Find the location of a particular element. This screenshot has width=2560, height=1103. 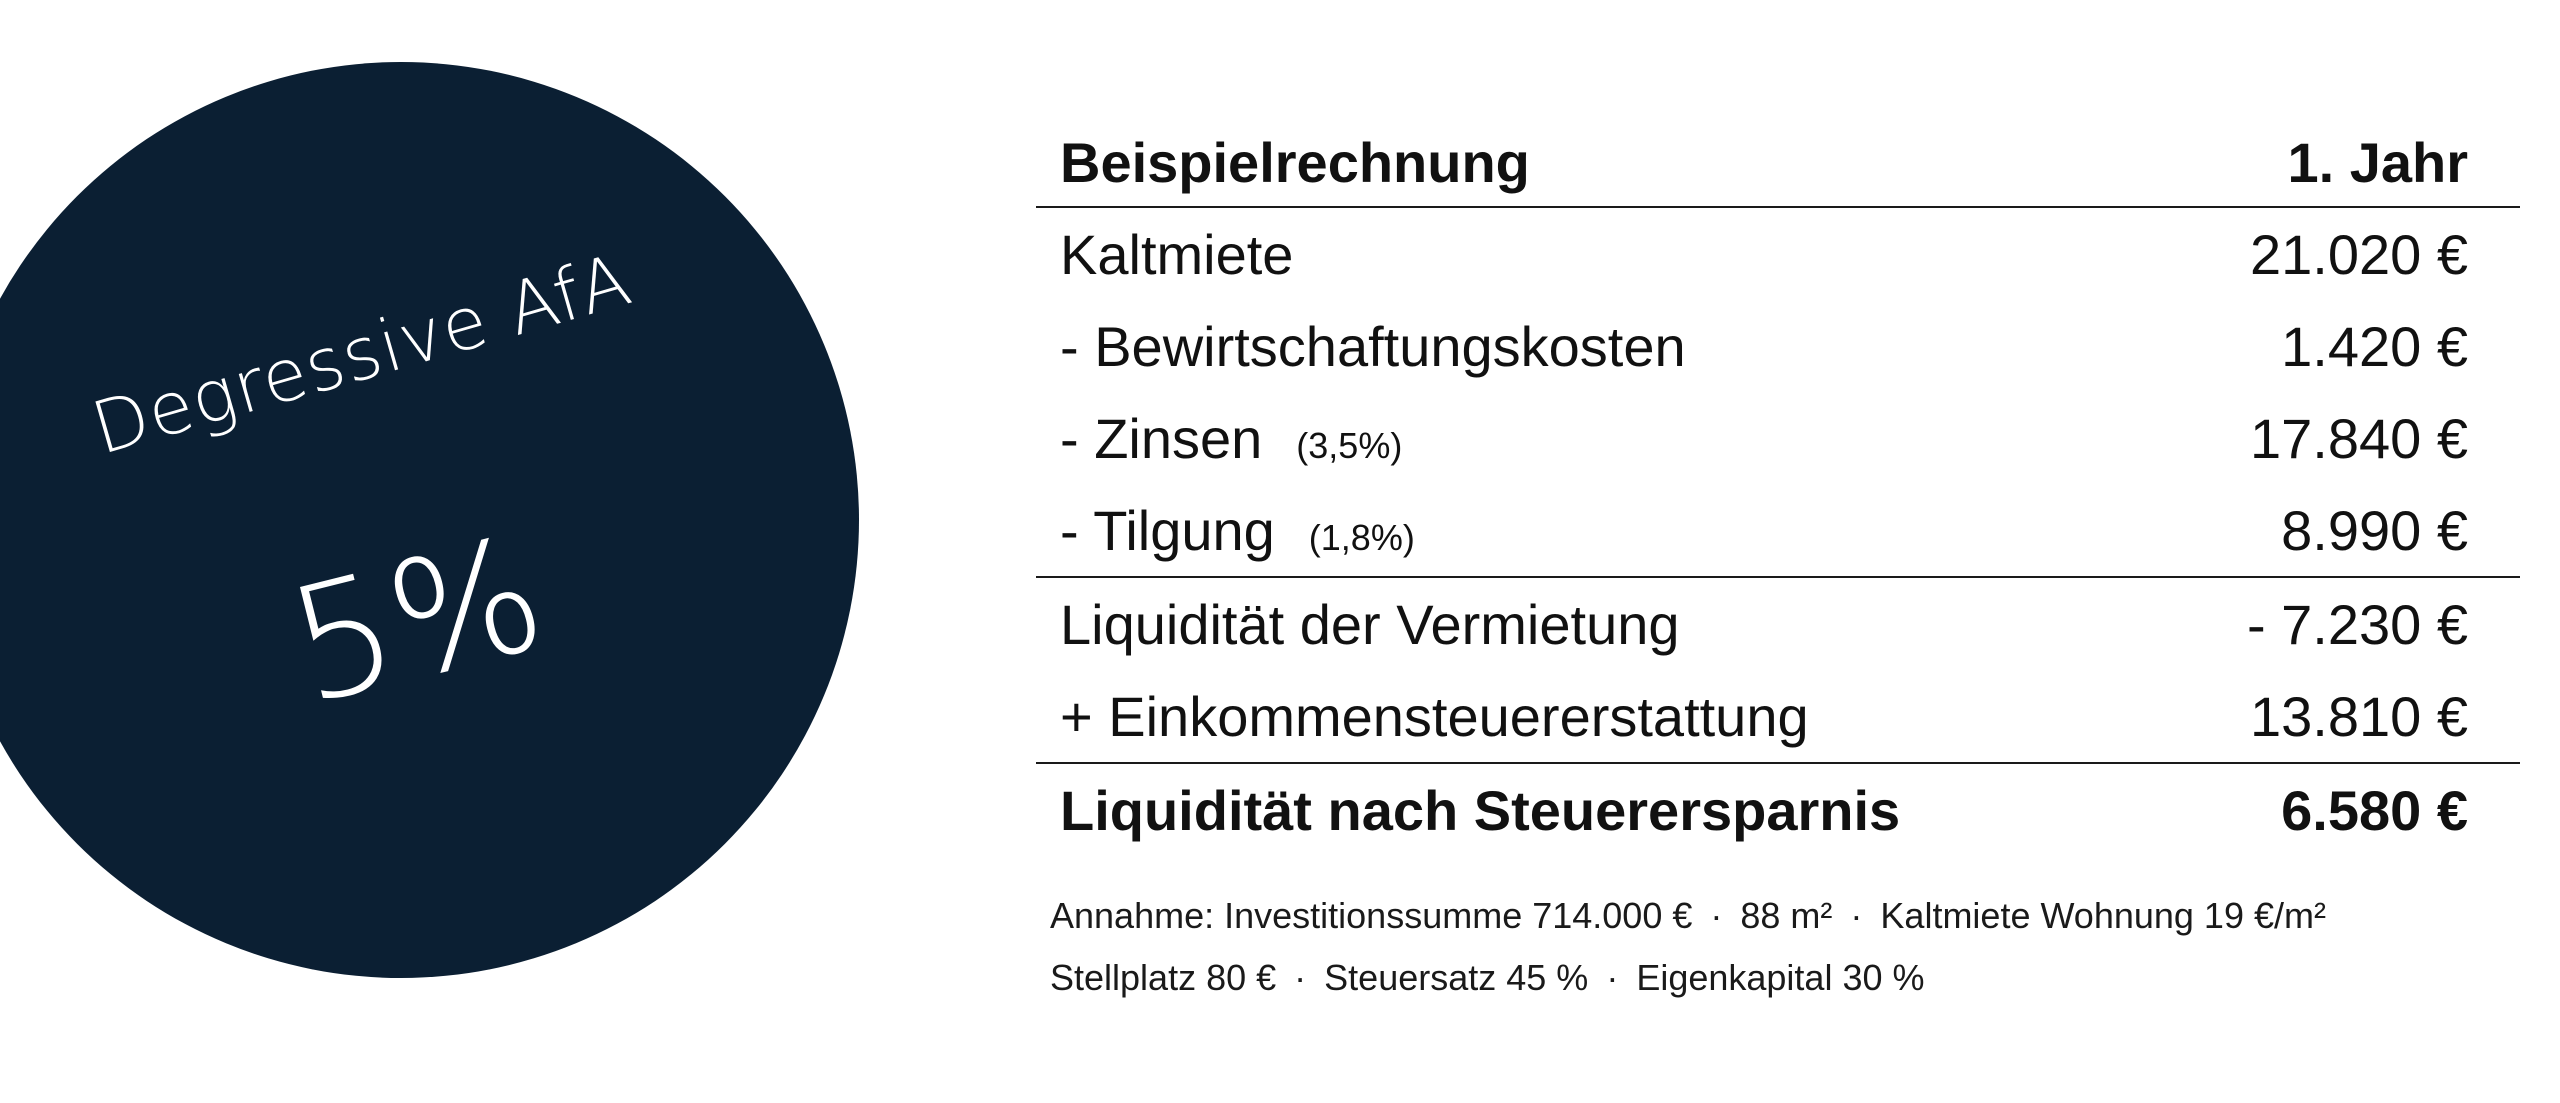

row-value: 1.420 € is located at coordinates (2374, 346).